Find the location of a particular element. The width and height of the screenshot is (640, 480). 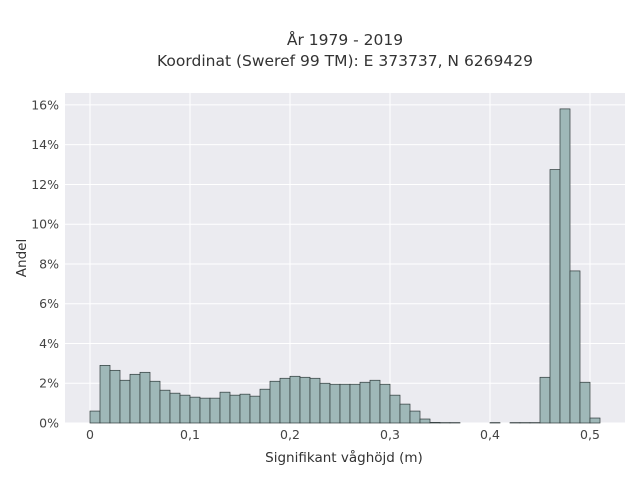

y-tick-label: 6% is located at coordinates (49, 303).